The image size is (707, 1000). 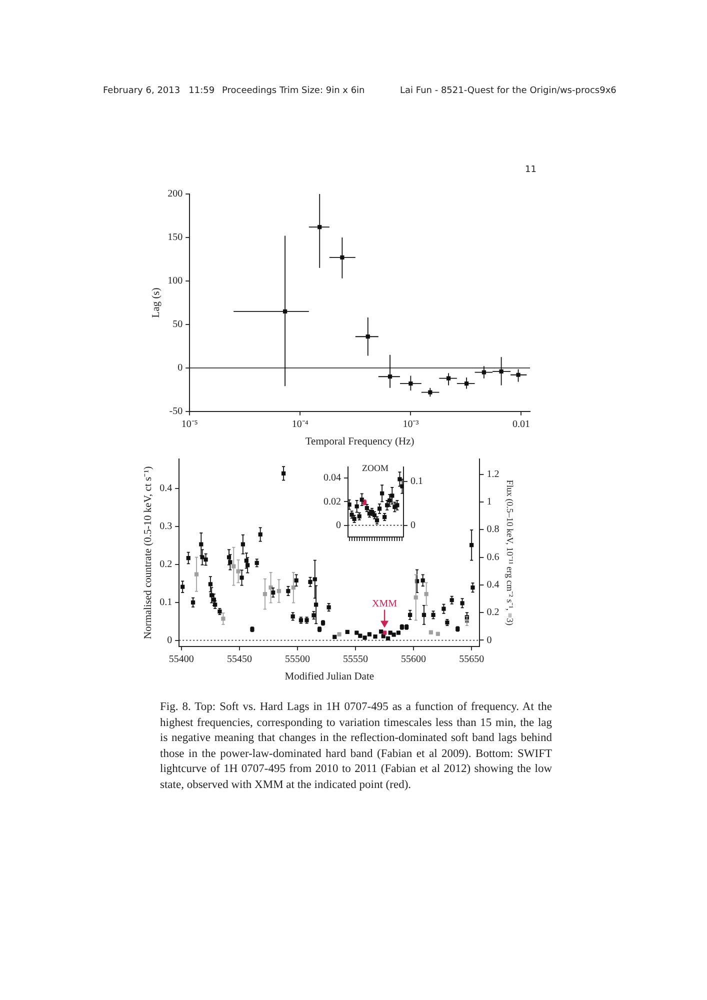 I want to click on y-tick-label: 200, so click(x=175, y=194).